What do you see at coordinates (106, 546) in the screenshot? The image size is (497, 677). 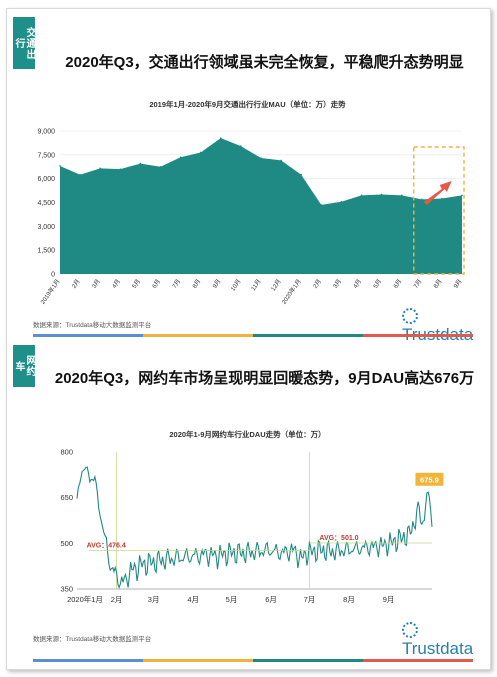 I see `avg-label-h1: AVG：476.4` at bounding box center [106, 546].